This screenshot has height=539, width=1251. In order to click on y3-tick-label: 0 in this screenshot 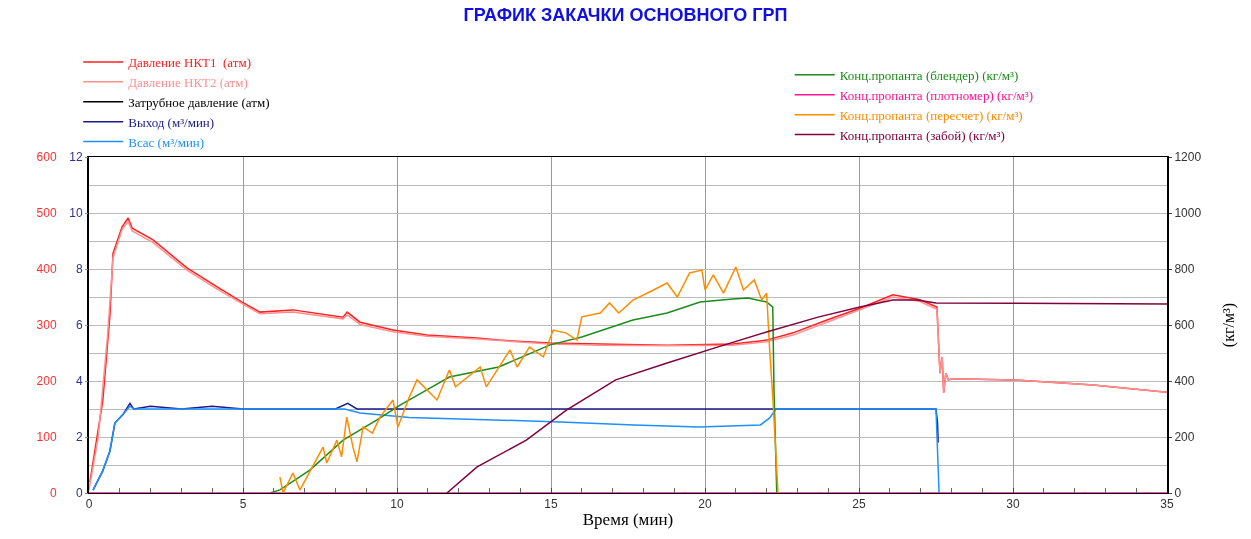, I will do `click(1178, 493)`.